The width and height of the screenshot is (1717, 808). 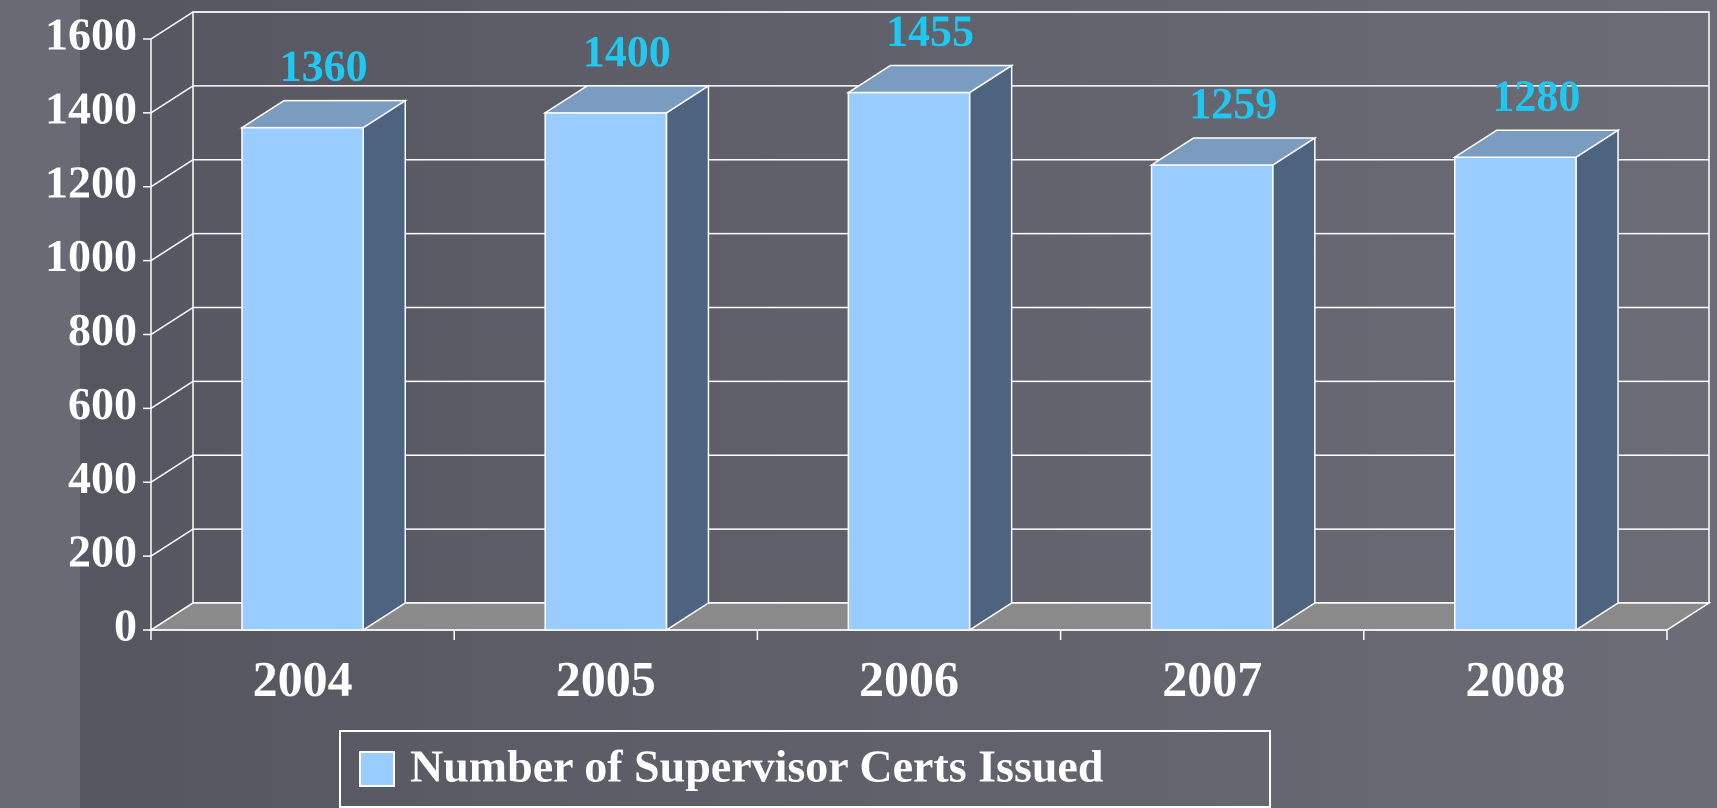 What do you see at coordinates (377, 769) in the screenshot?
I see `legend-swatch` at bounding box center [377, 769].